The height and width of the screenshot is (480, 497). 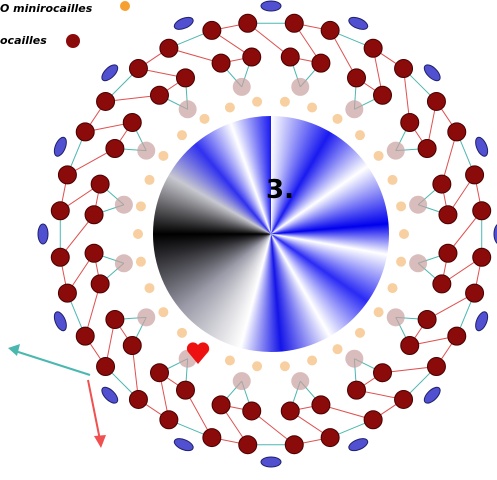 I want to click on legend-label: O minirocailles, so click(x=46, y=8).